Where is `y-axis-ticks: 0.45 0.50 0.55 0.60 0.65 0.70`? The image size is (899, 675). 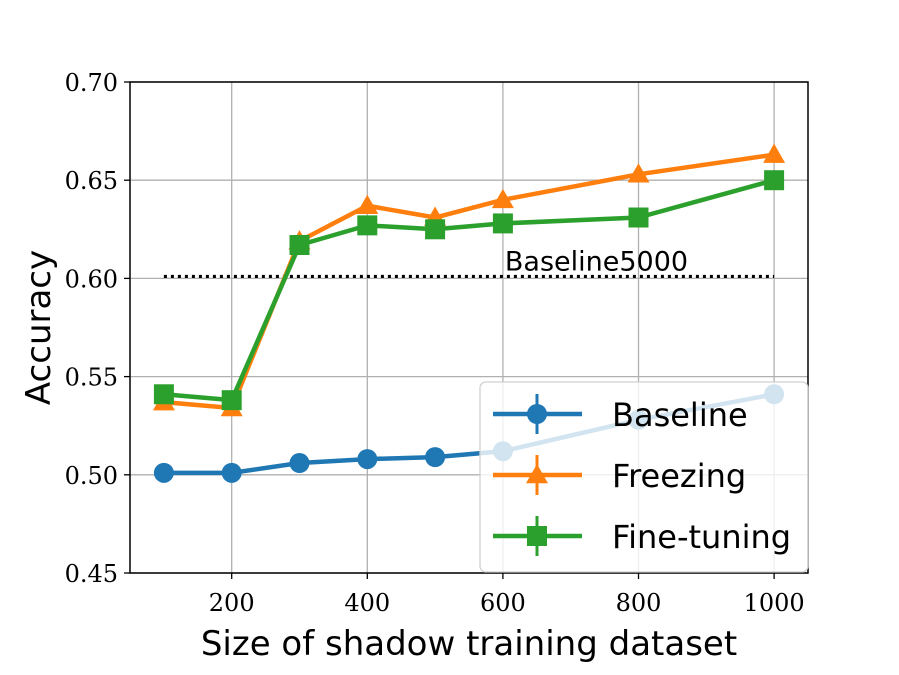 y-axis-ticks: 0.45 0.50 0.55 0.60 0.65 0.70 is located at coordinates (97, 328).